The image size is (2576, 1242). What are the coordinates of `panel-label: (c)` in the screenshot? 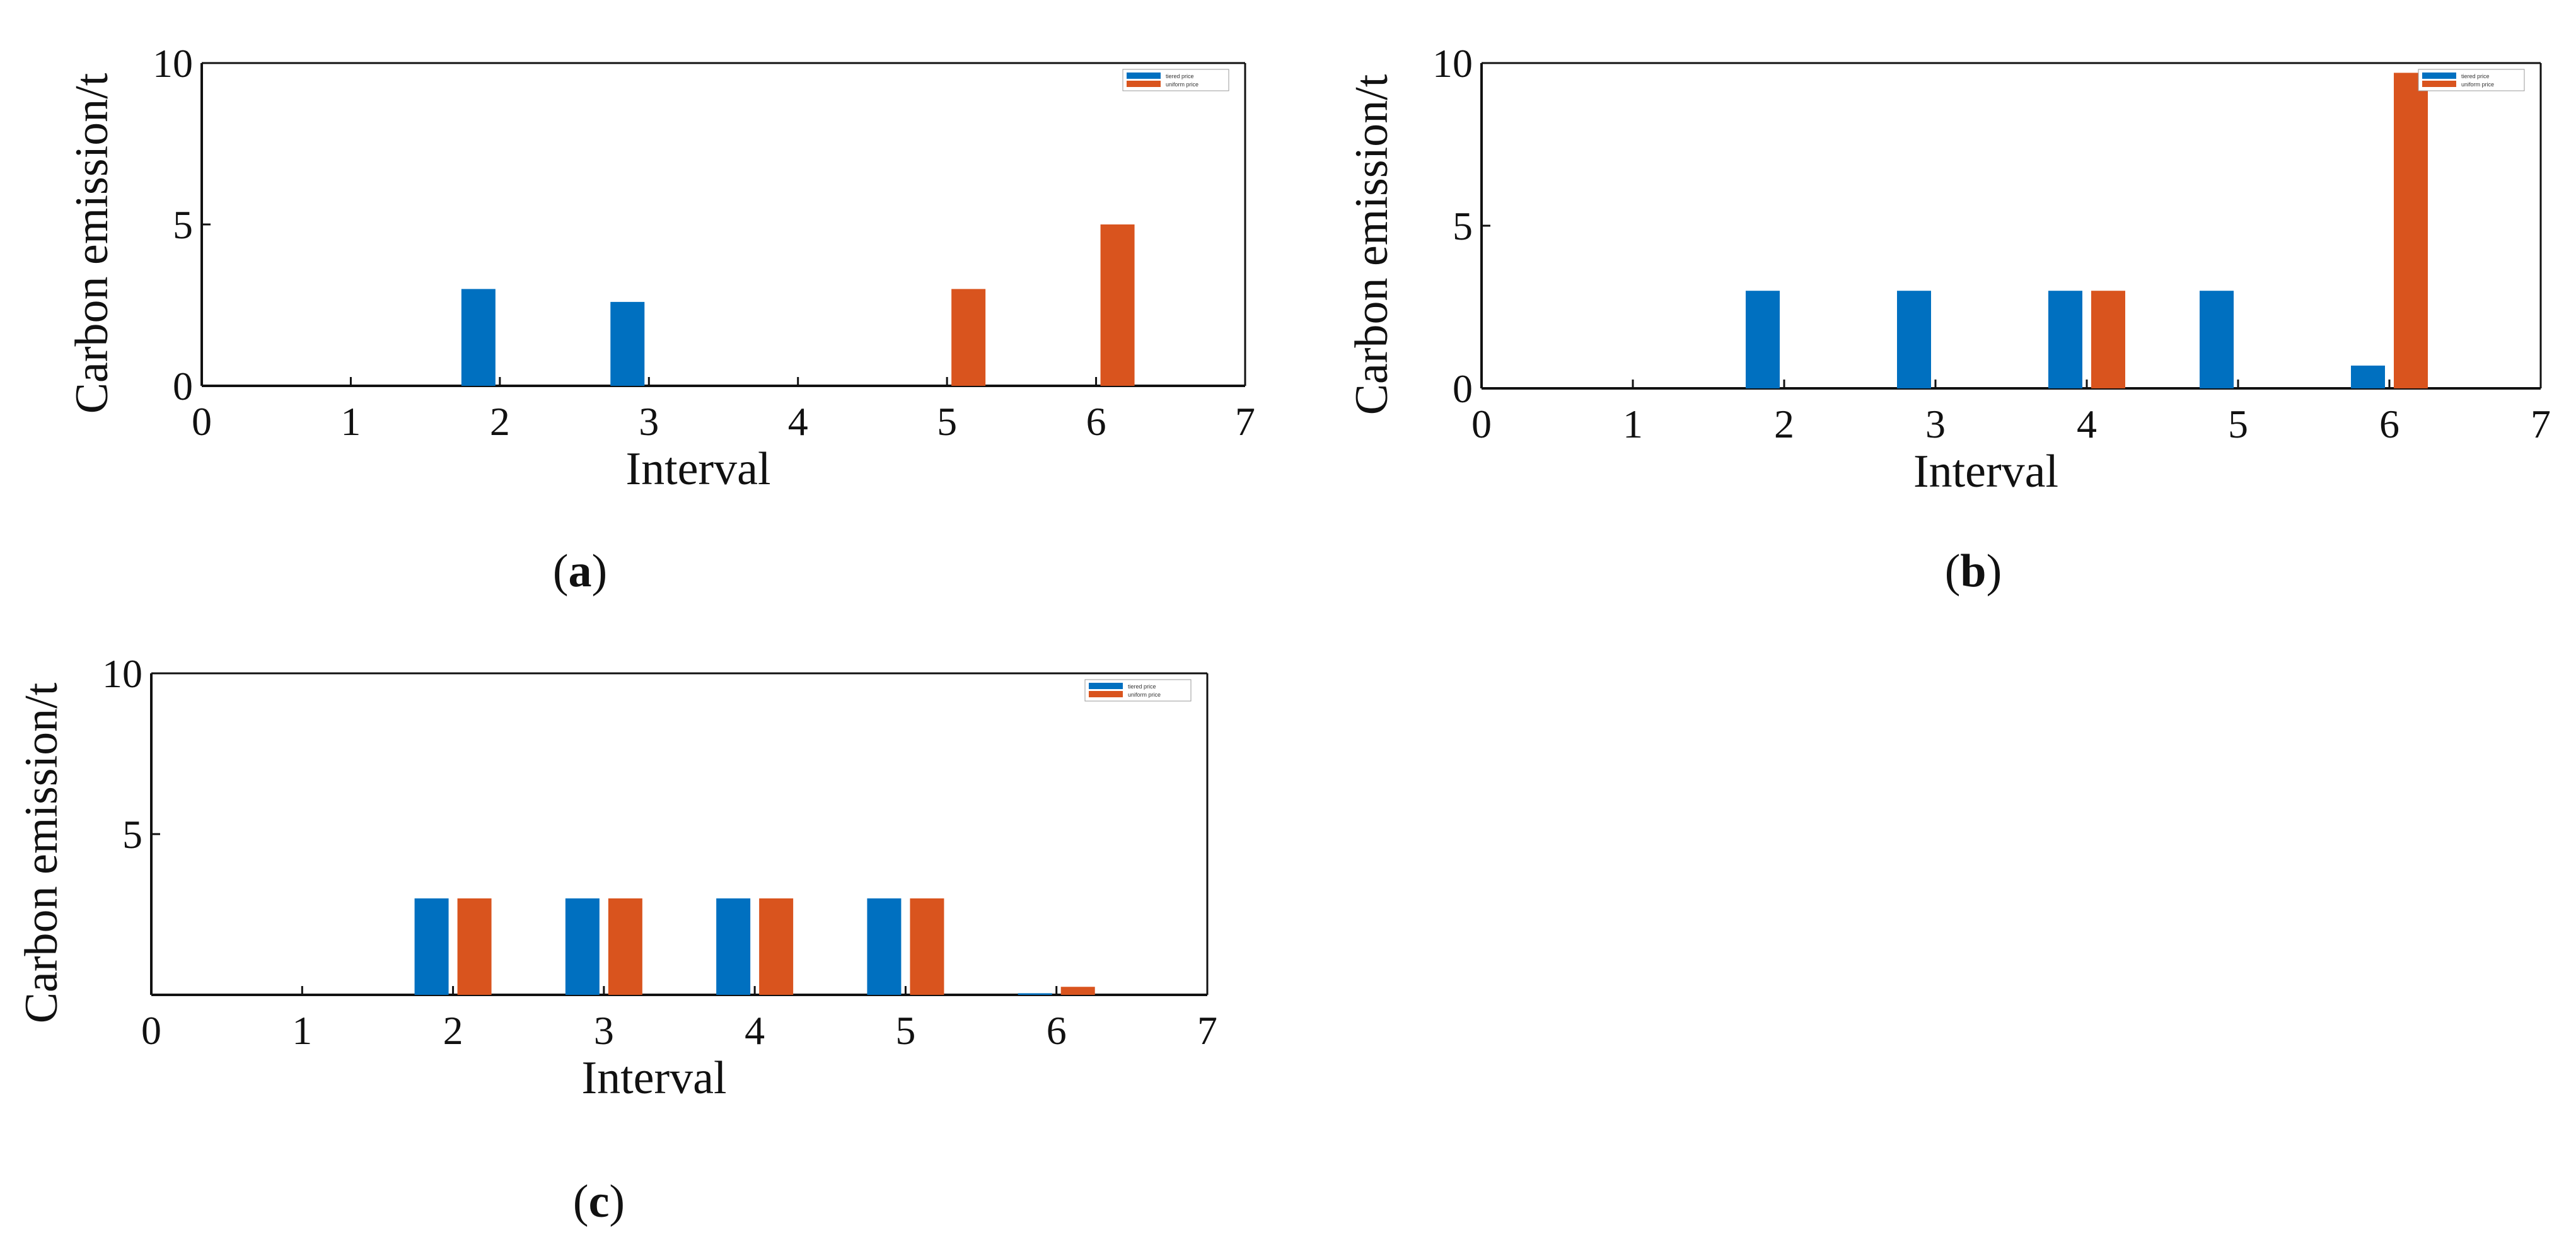 It's located at (599, 1201).